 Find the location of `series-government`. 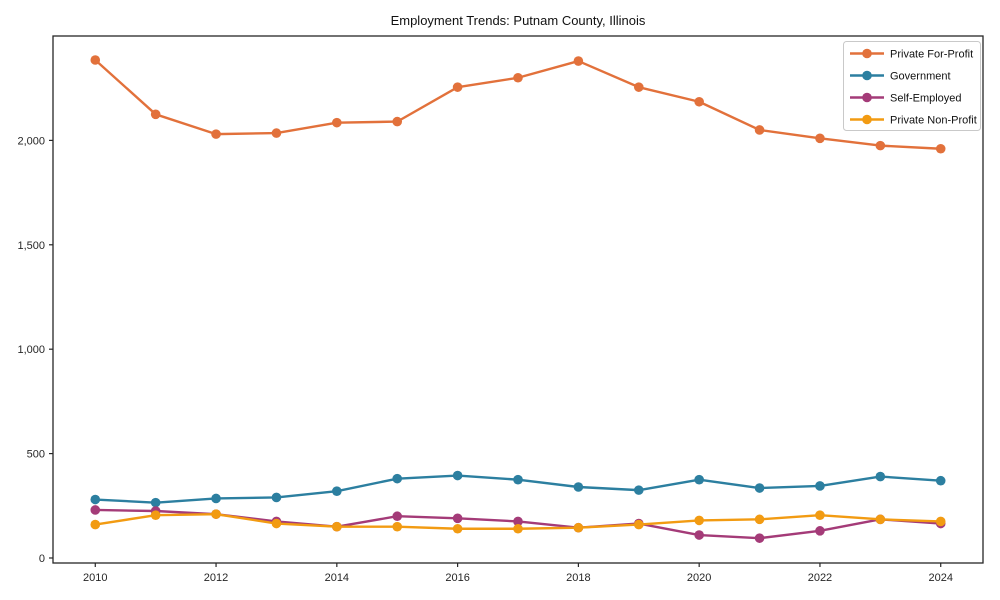

series-government is located at coordinates (518, 489).